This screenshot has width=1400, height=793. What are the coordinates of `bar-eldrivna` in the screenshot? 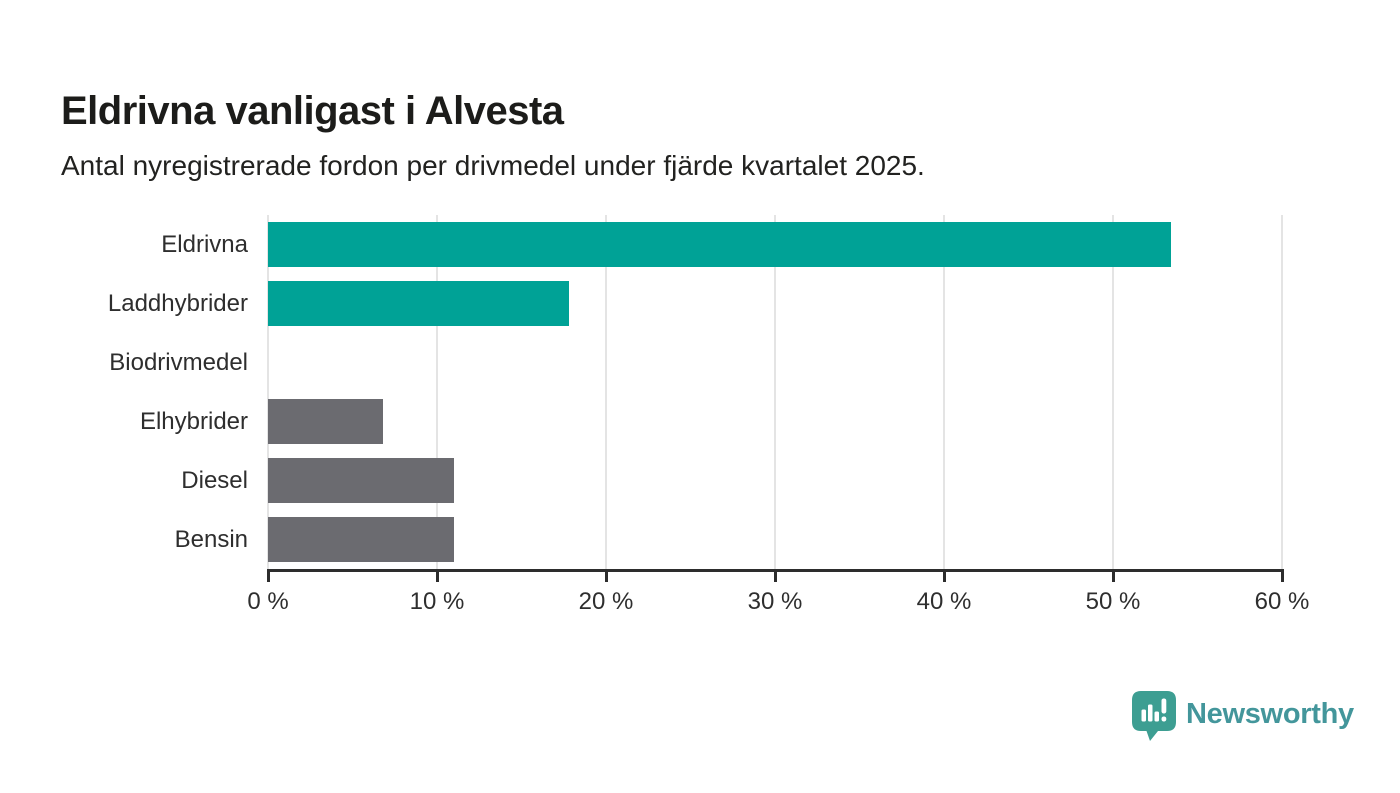 It's located at (719, 244).